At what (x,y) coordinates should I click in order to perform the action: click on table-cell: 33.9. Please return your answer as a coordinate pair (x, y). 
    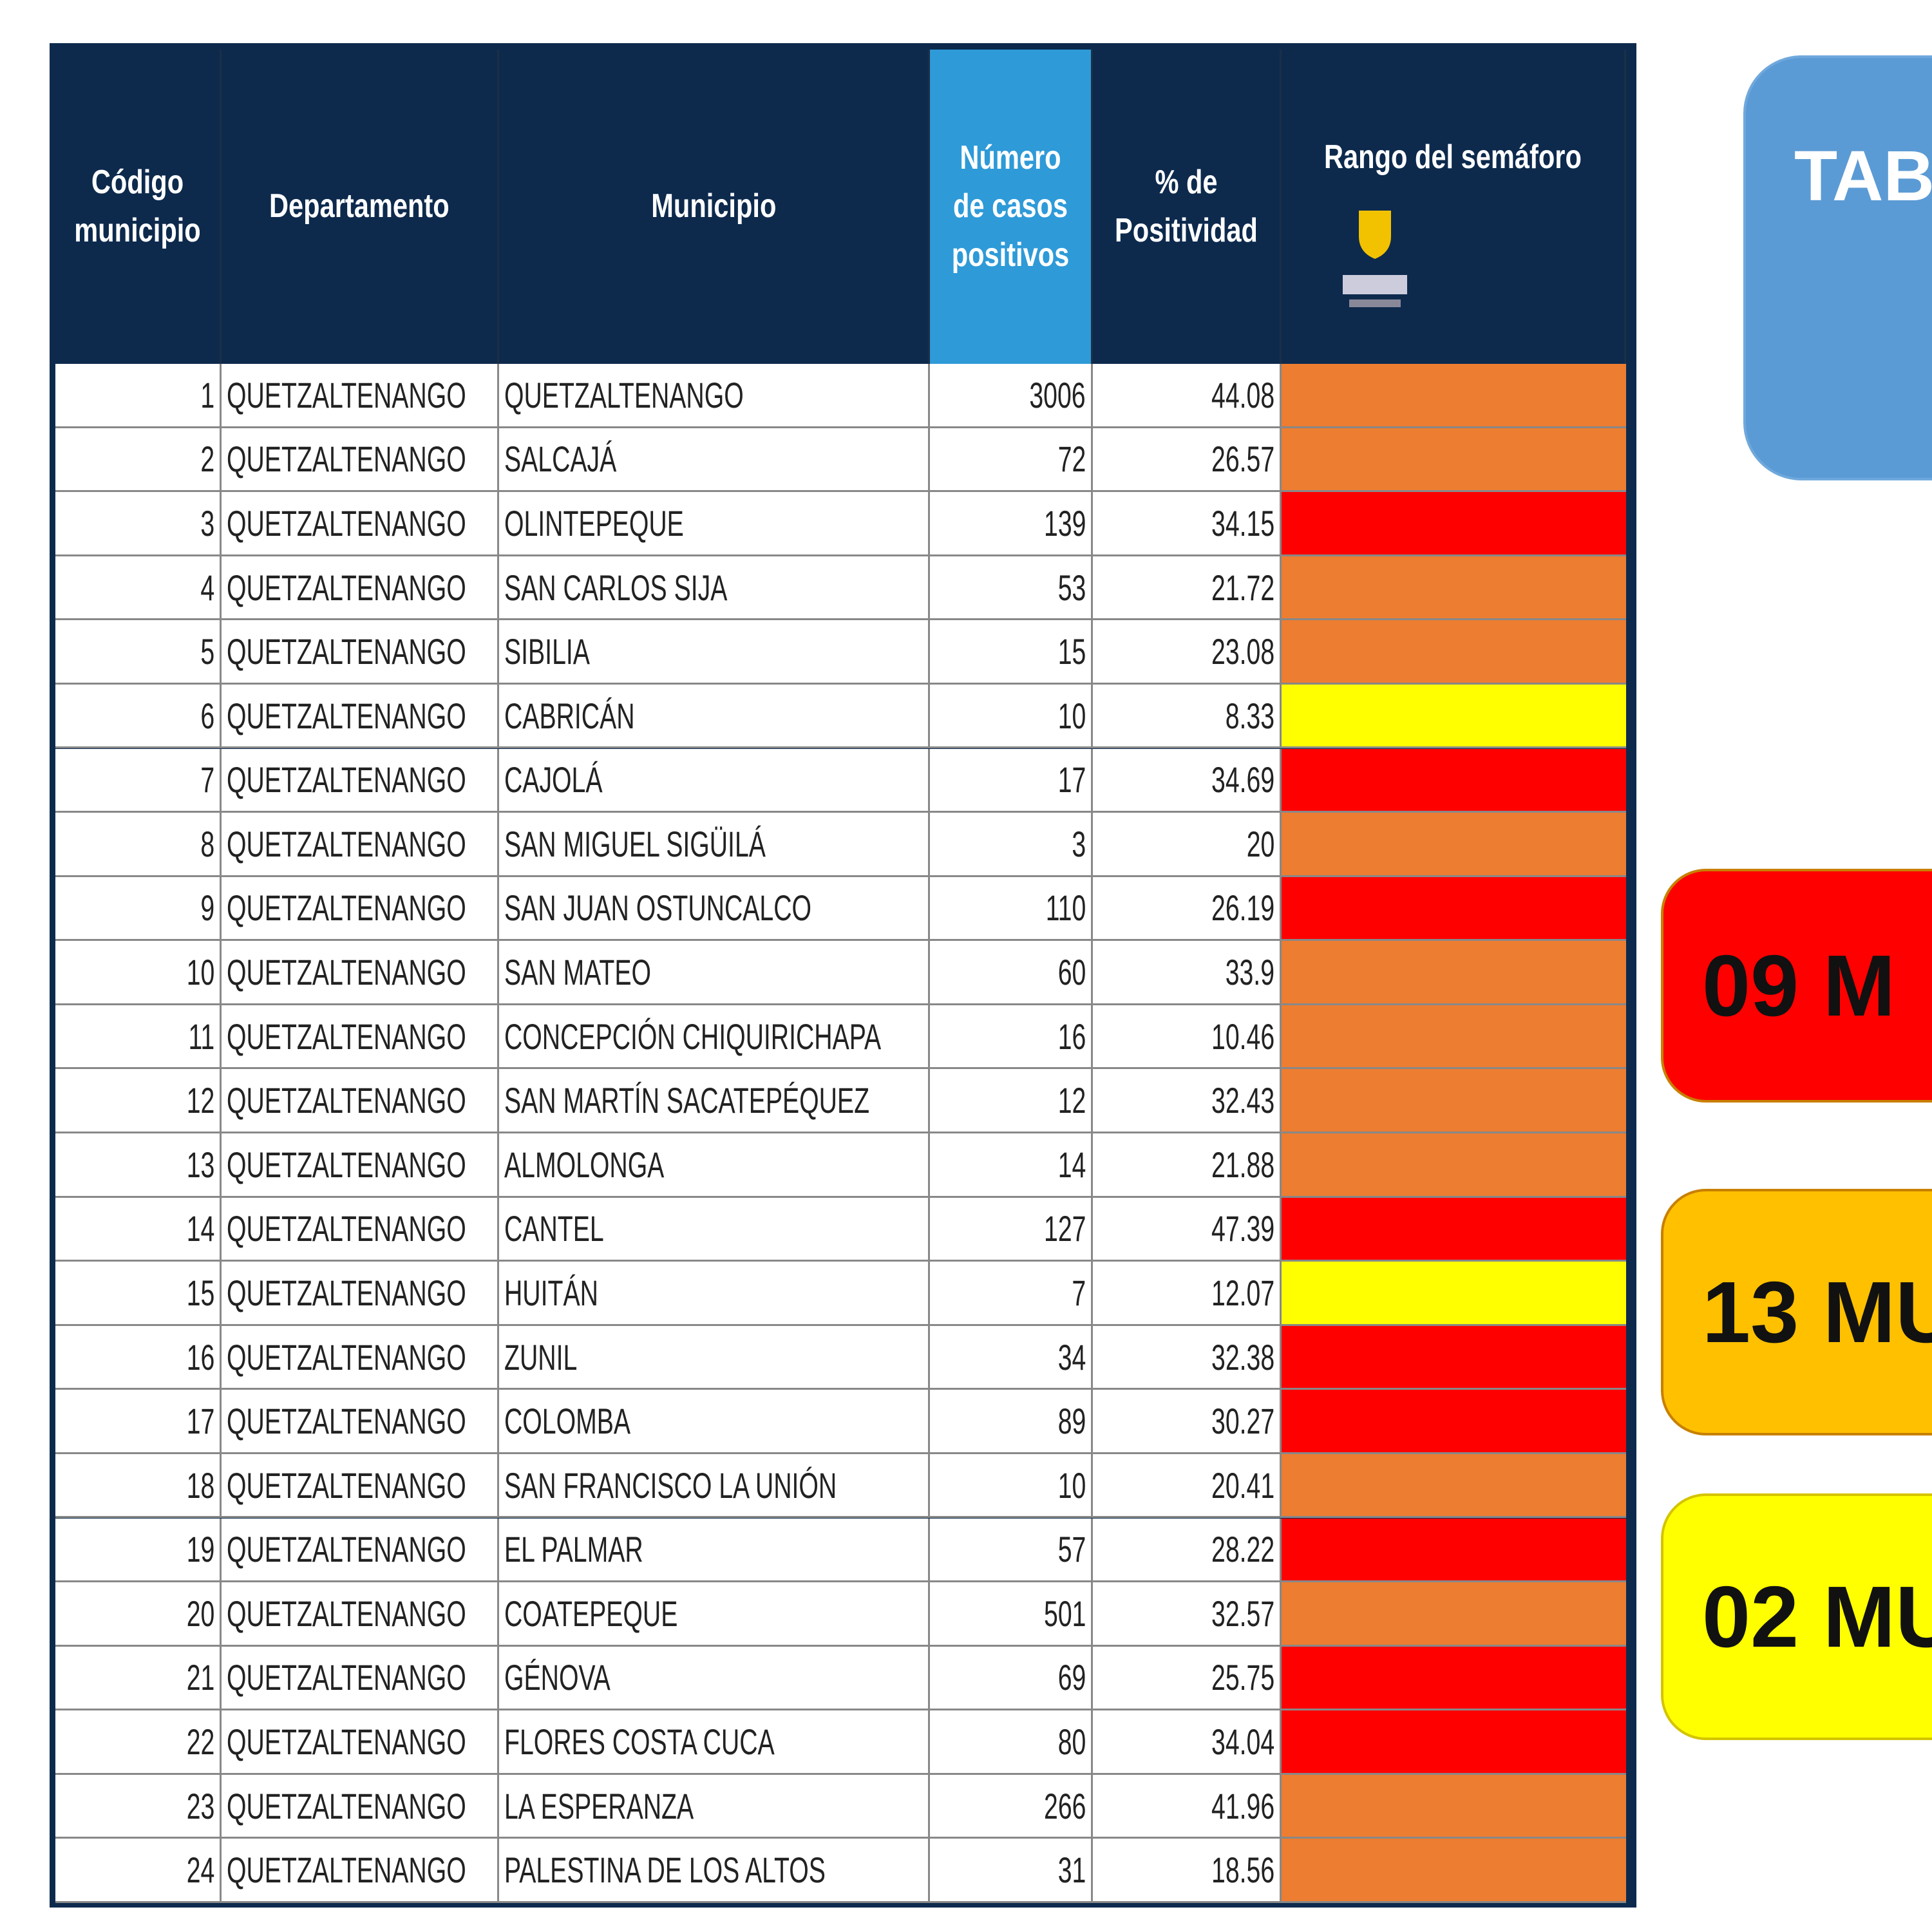
    Looking at the image, I should click on (1188, 973).